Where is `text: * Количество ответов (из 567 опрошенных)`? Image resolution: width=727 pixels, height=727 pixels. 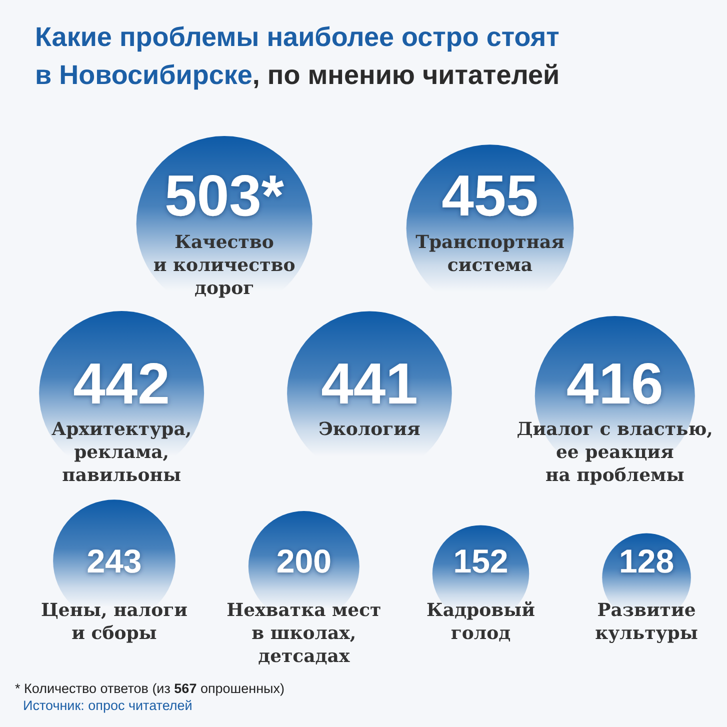
text: * Количество ответов (из 567 опрошенных) is located at coordinates (149, 688).